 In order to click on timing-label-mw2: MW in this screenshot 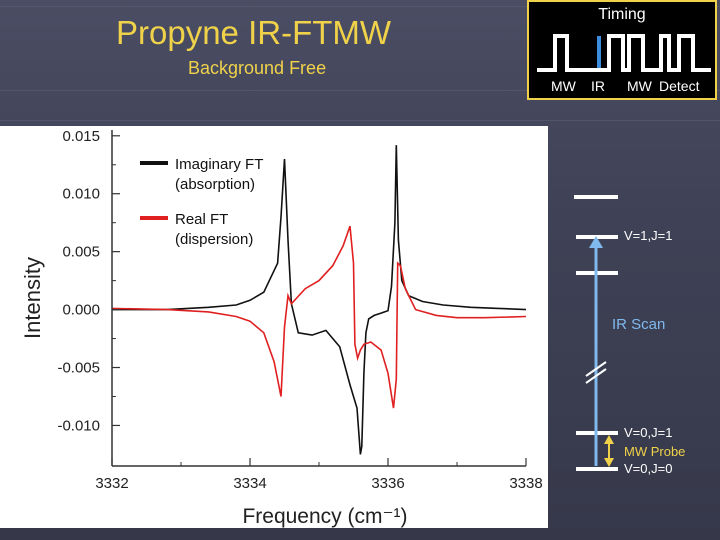, I will do `click(639, 86)`.